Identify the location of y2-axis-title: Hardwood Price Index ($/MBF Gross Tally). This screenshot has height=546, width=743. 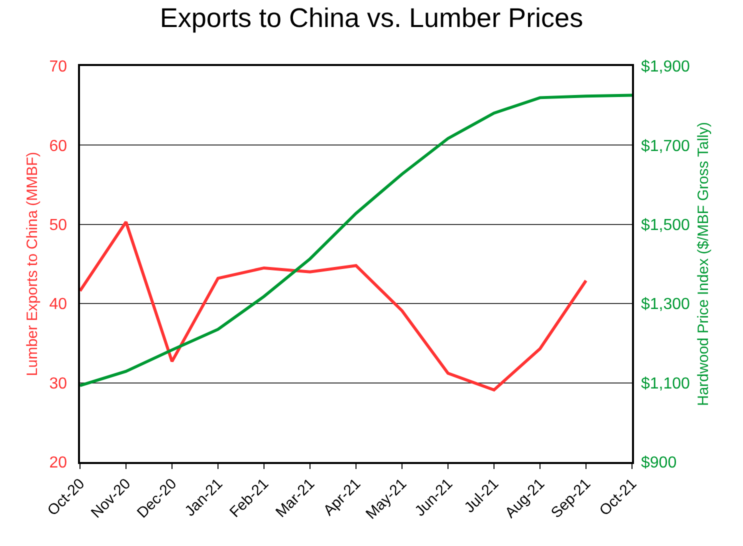
(703, 264).